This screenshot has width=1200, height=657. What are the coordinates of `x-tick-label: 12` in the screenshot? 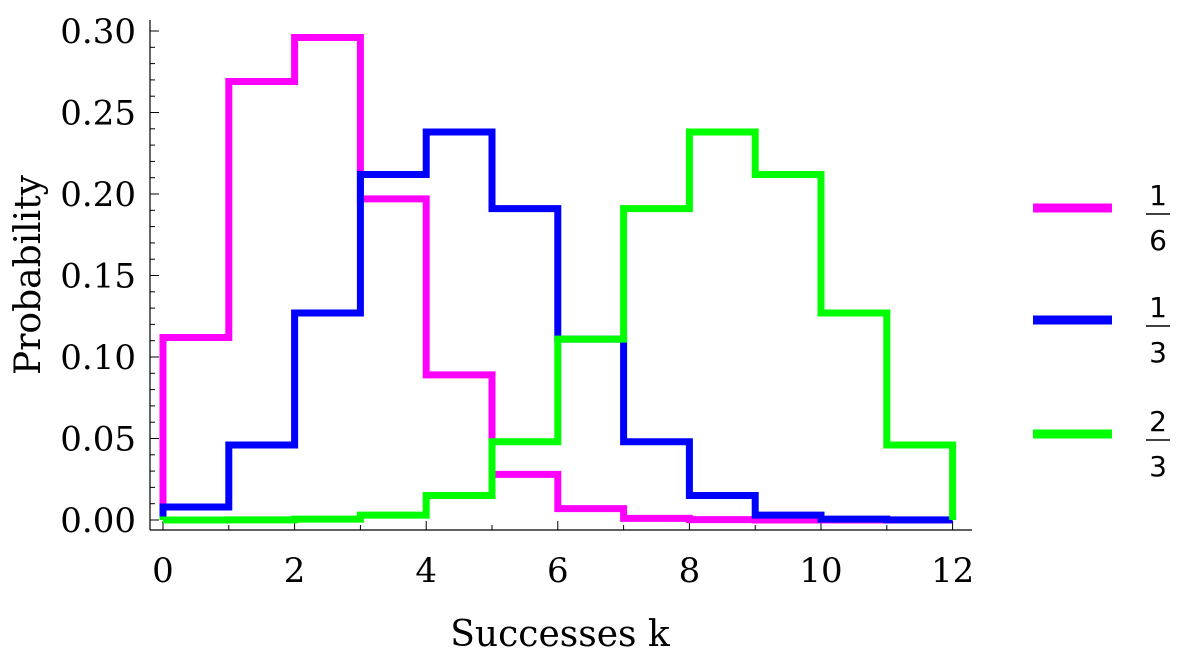 It's located at (952, 571).